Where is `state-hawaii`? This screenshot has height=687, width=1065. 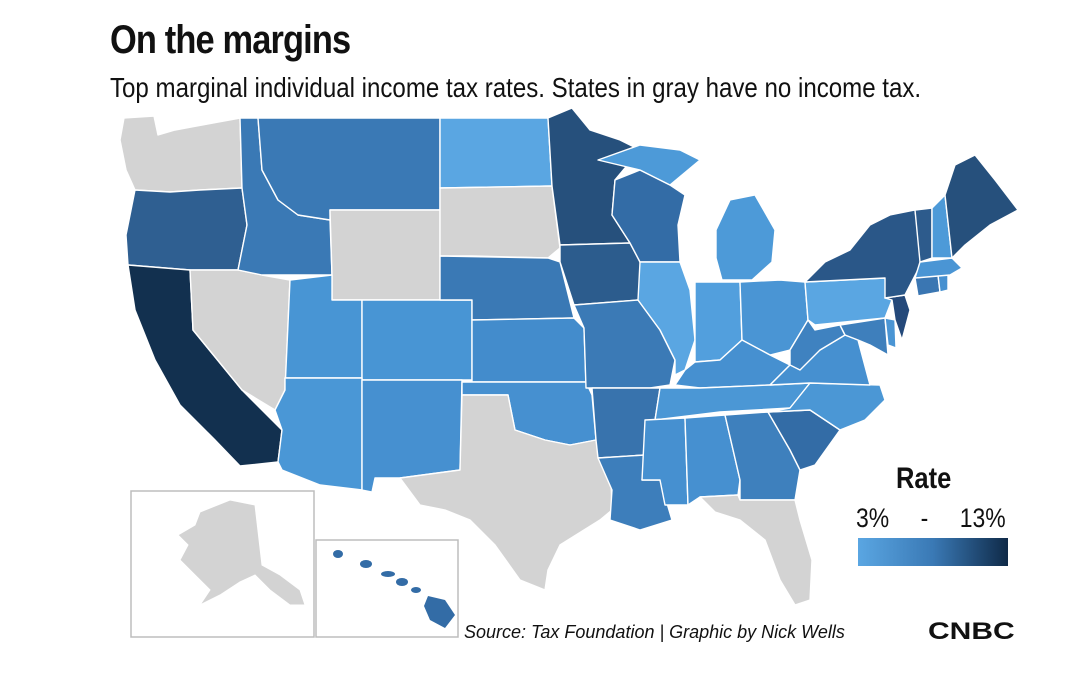 state-hawaii is located at coordinates (394, 589).